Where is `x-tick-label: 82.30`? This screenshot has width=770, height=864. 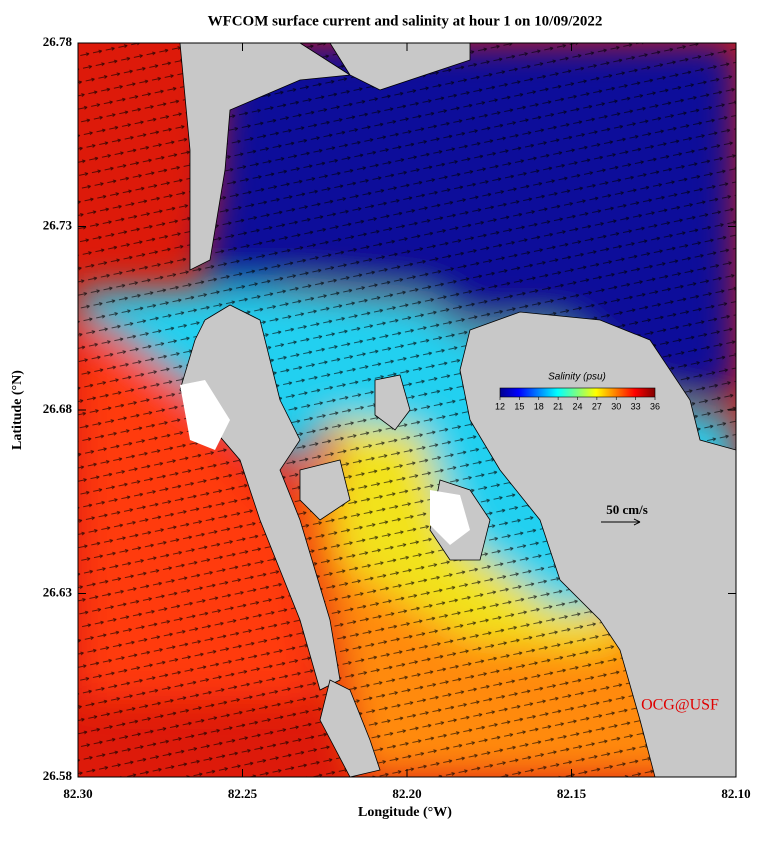
x-tick-label: 82.30 is located at coordinates (77, 793).